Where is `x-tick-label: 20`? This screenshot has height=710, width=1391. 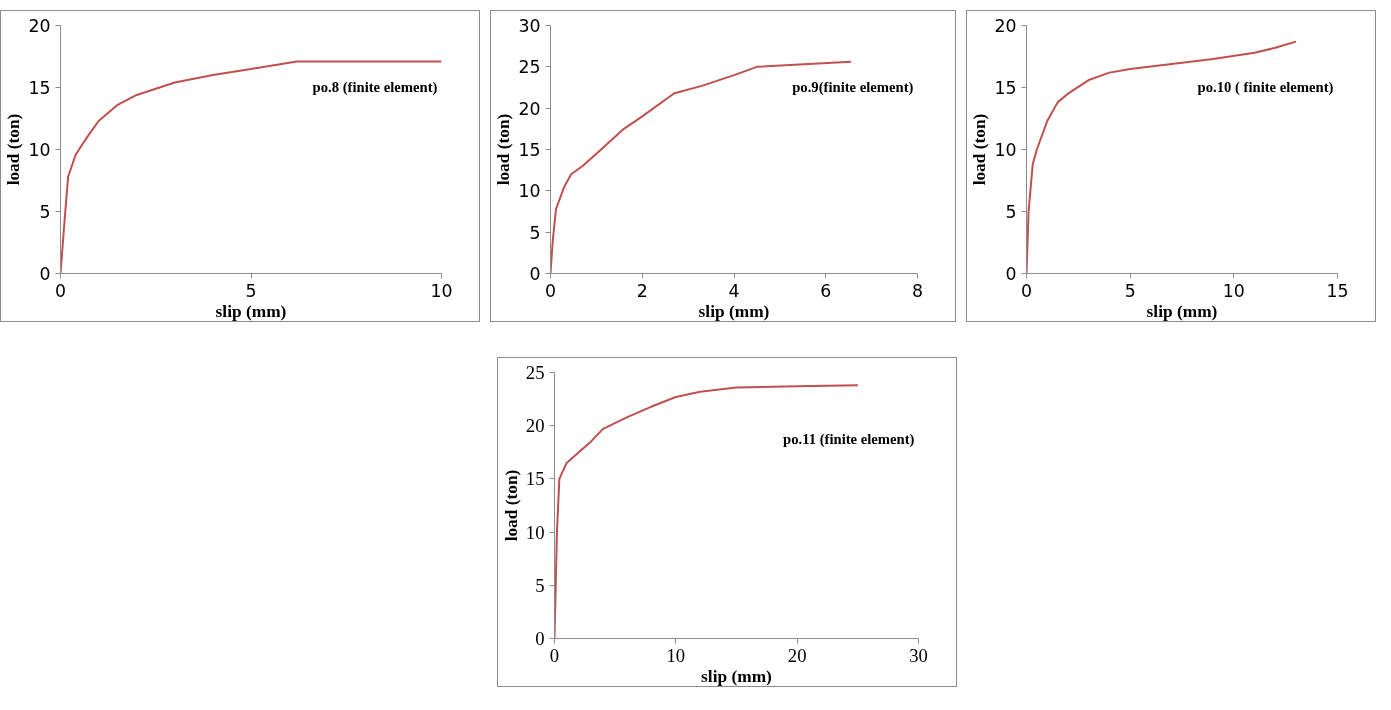 x-tick-label: 20 is located at coordinates (797, 655).